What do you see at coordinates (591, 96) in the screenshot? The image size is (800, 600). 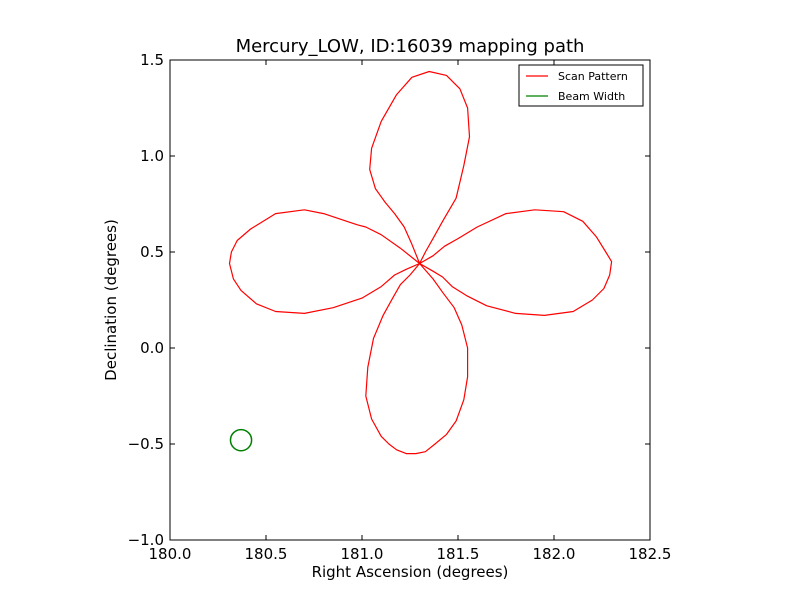 I see `legend-beam-width-label: Beam Width` at bounding box center [591, 96].